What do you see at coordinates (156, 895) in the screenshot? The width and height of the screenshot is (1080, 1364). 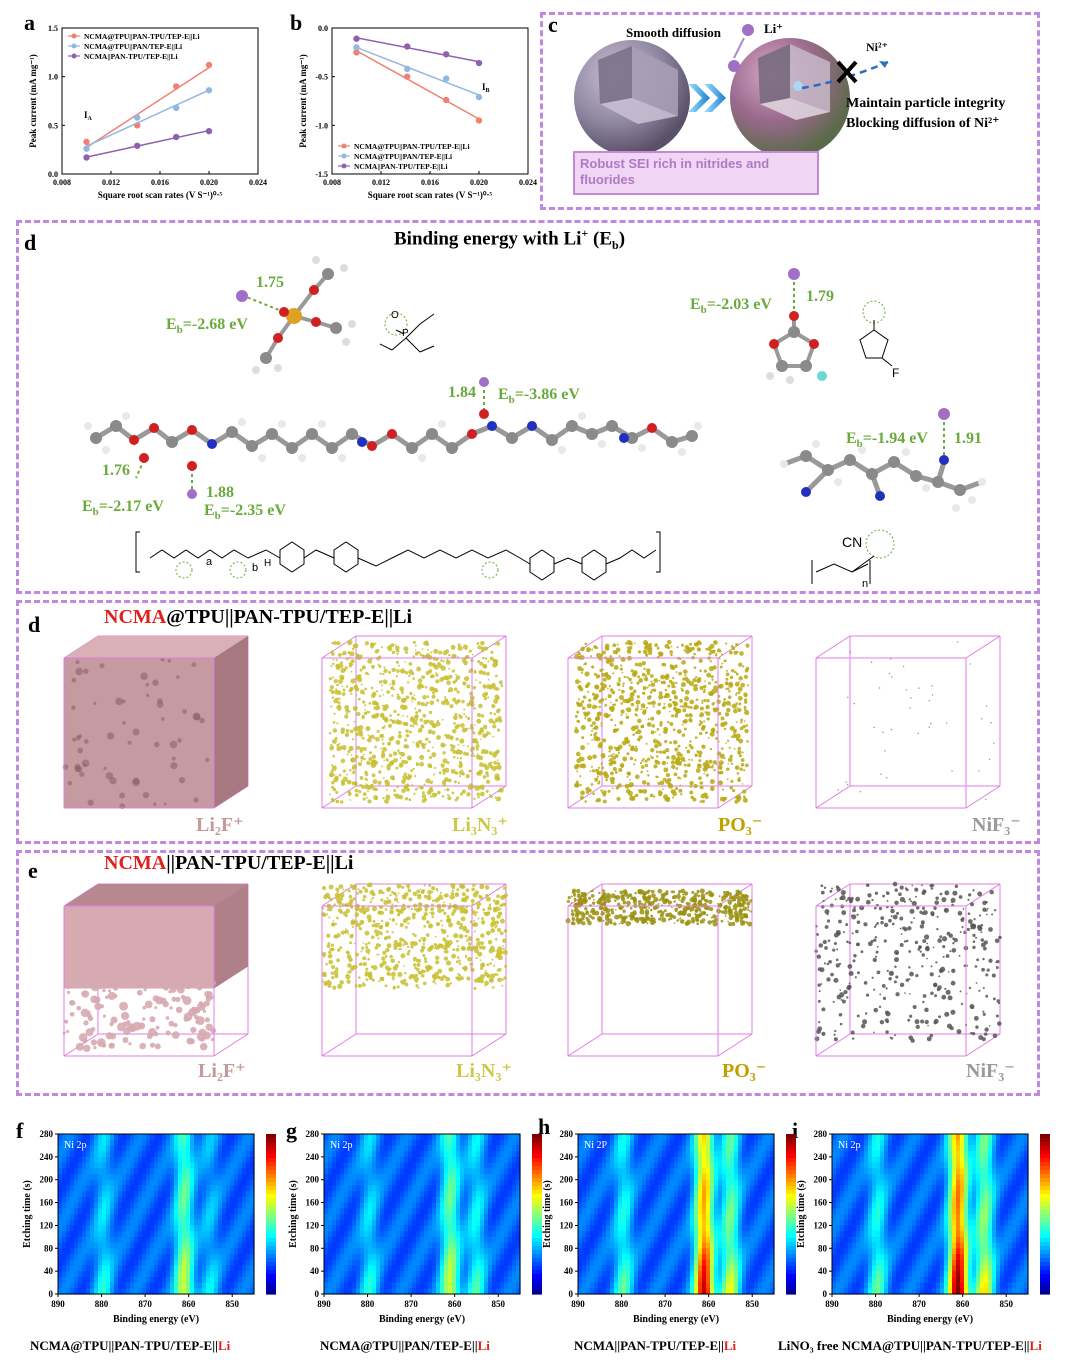 I see `cube-top-face` at bounding box center [156, 895].